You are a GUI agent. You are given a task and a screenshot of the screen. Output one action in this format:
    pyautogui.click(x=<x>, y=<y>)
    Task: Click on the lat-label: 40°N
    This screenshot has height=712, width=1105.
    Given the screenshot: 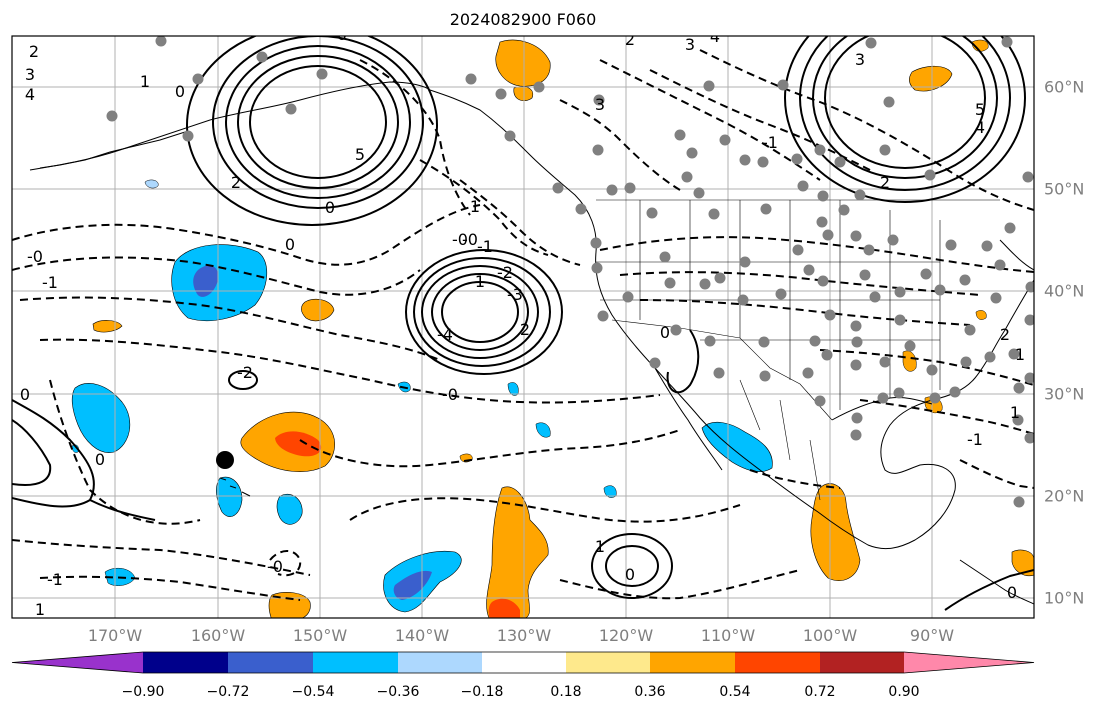 What is the action you would take?
    pyautogui.click(x=1064, y=291)
    